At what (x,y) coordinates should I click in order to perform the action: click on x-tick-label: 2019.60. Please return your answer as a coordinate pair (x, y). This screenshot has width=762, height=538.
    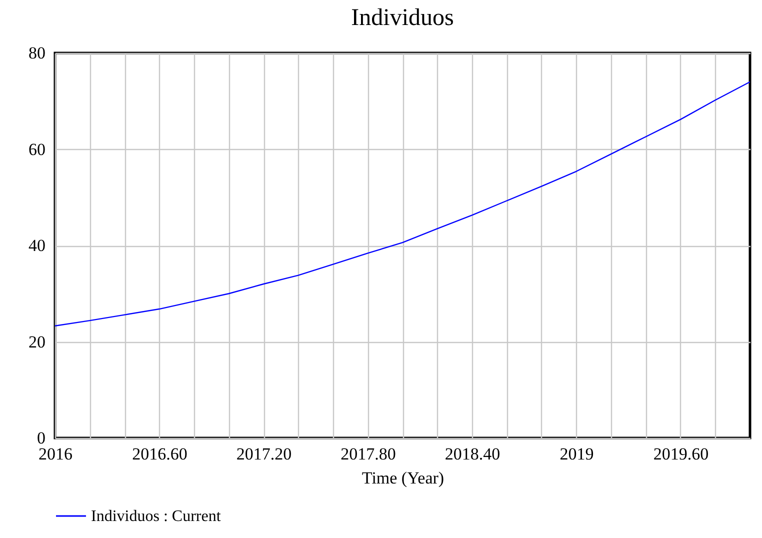
    Looking at the image, I should click on (681, 454).